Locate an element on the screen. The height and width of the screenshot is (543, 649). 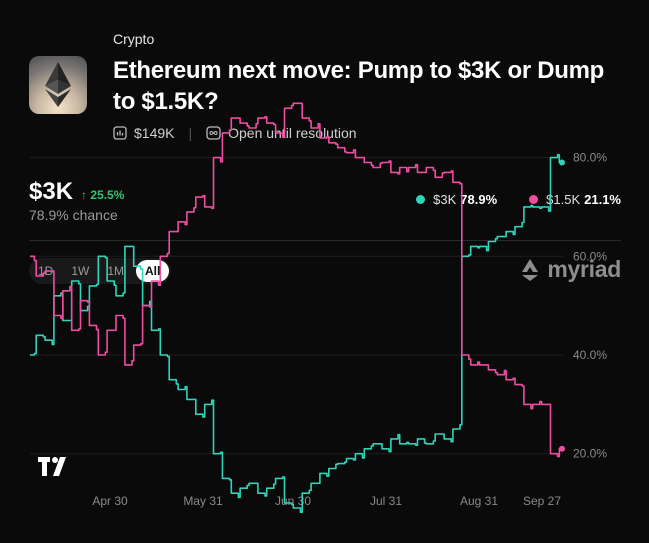
range-tab-1m: 1M is located at coordinates (116, 271).